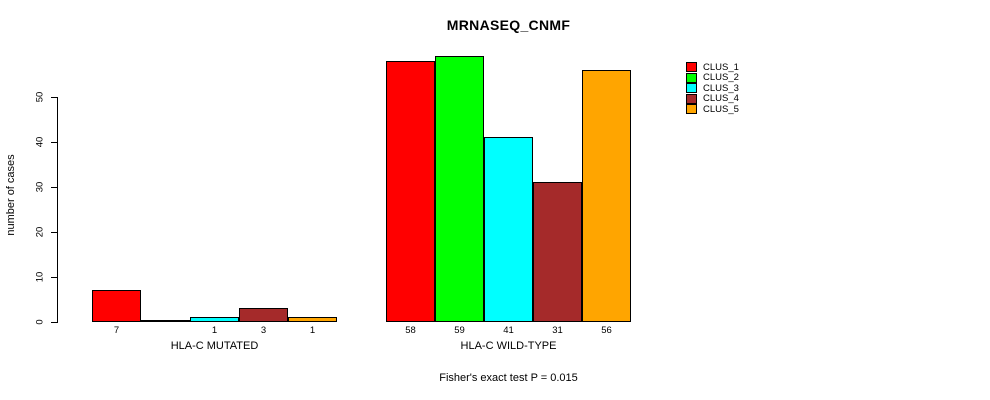 This screenshot has width=990, height=400. Describe the element at coordinates (263, 330) in the screenshot. I see `bar-value-label: 3` at that location.